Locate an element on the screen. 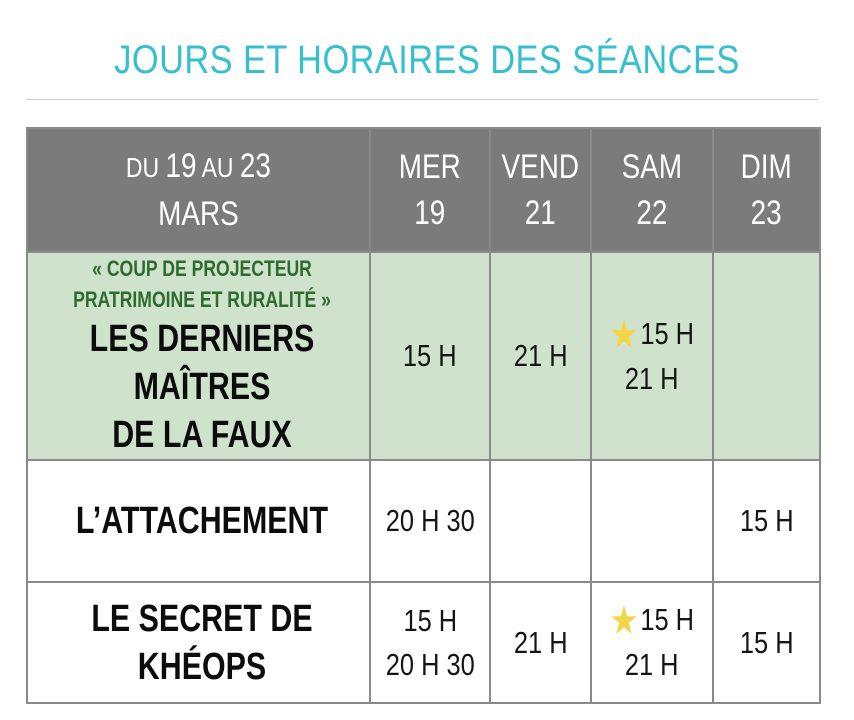 The image size is (854, 720). day-header-dim: DIM 23 is located at coordinates (766, 190).